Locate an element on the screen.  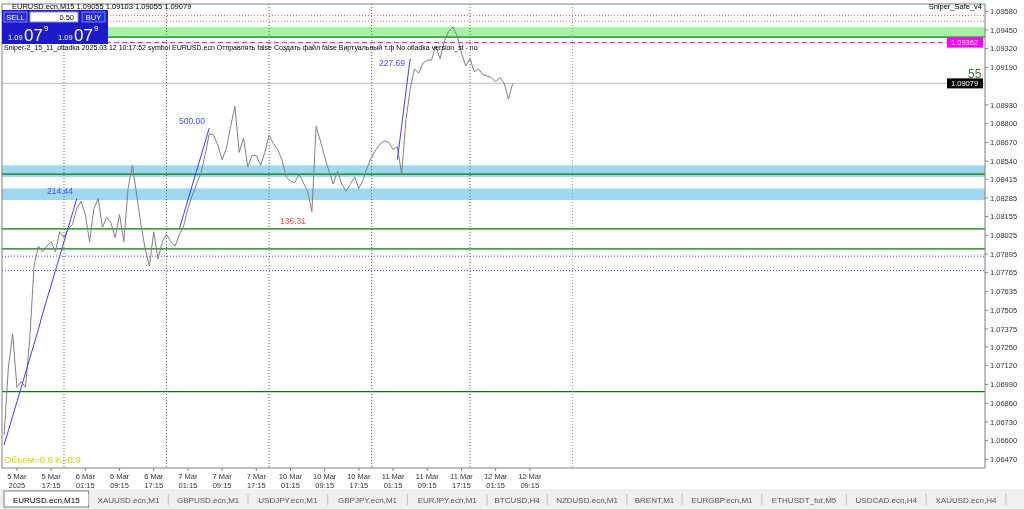
text: NZDUSD.ecn,M1 is located at coordinates (587, 500).